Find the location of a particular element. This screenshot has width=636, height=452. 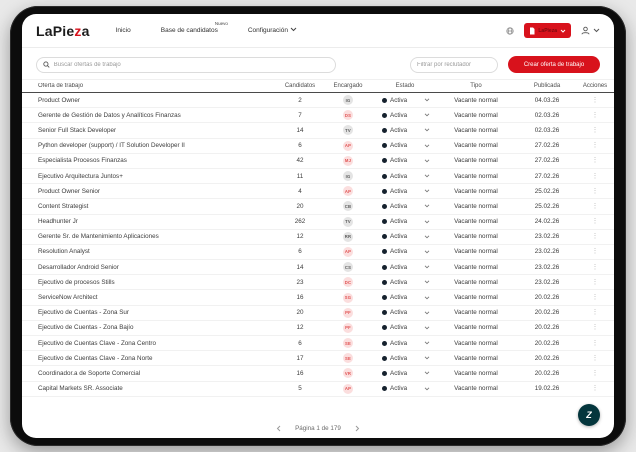

chat-widget-button: Z is located at coordinates (589, 415).